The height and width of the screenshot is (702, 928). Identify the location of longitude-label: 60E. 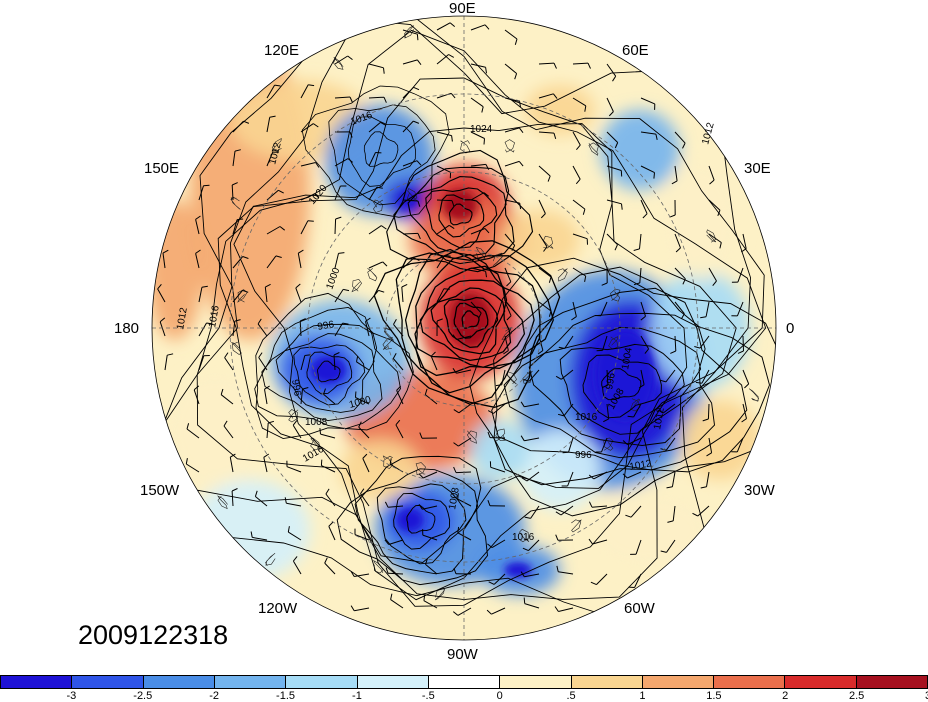
(635, 50).